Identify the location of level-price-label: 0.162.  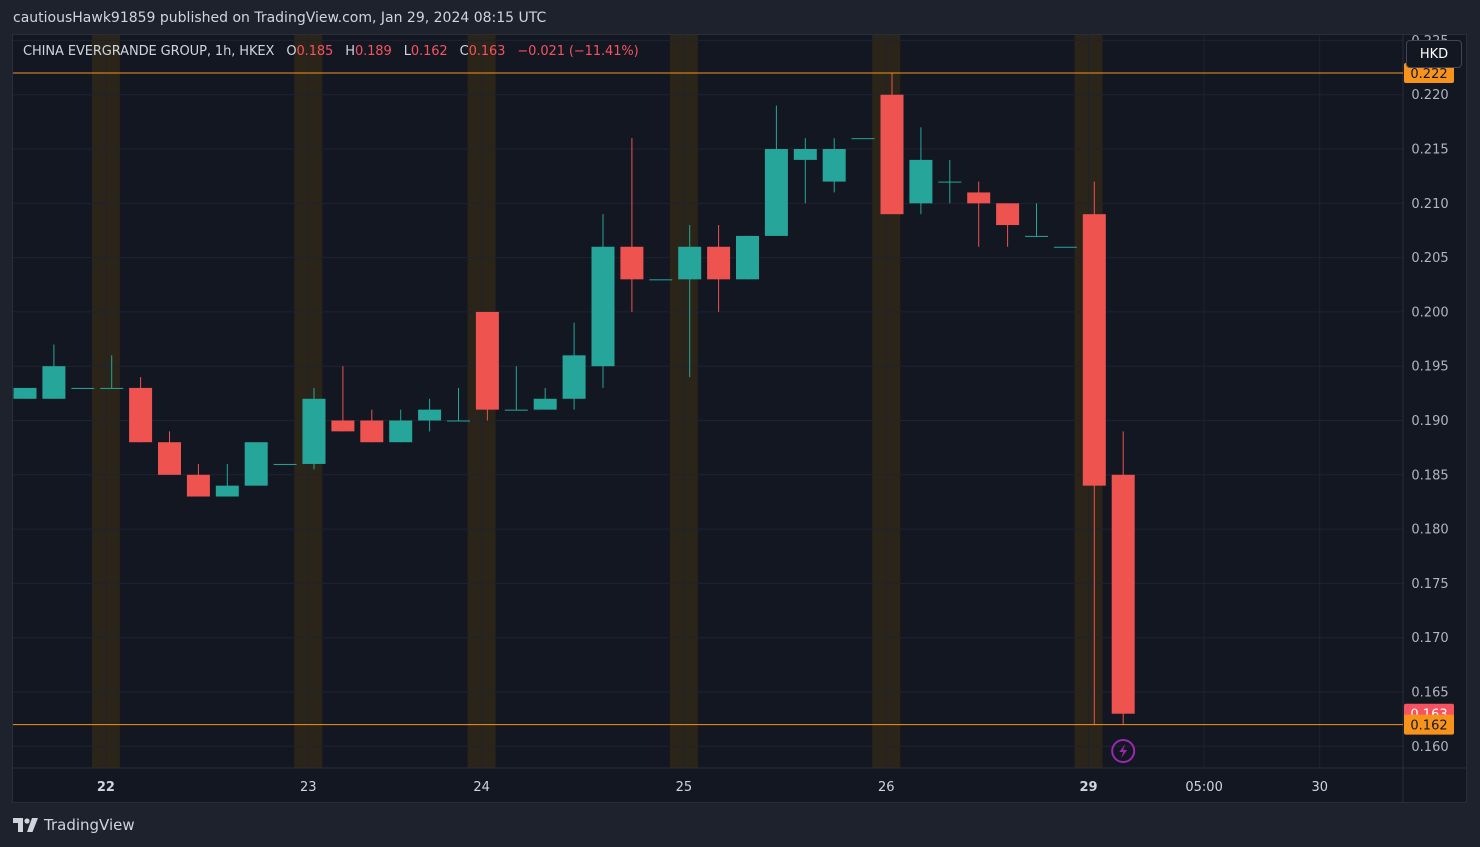
(1428, 726).